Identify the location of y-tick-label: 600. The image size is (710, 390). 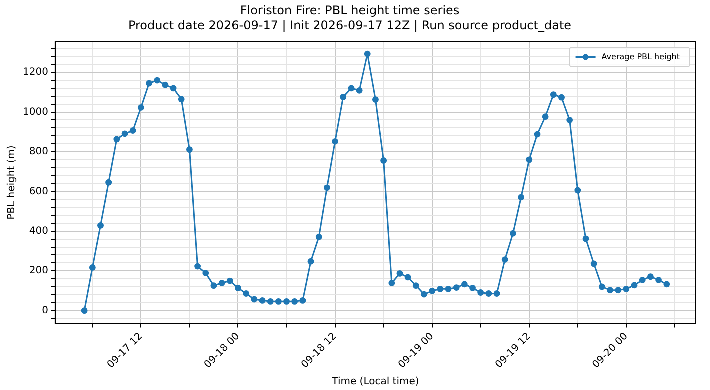
(38, 192).